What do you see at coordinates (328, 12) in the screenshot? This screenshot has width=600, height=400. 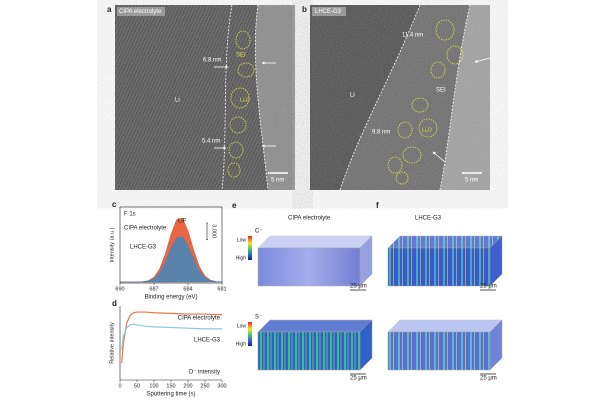 I see `panel-label: LHCE-G3` at bounding box center [328, 12].